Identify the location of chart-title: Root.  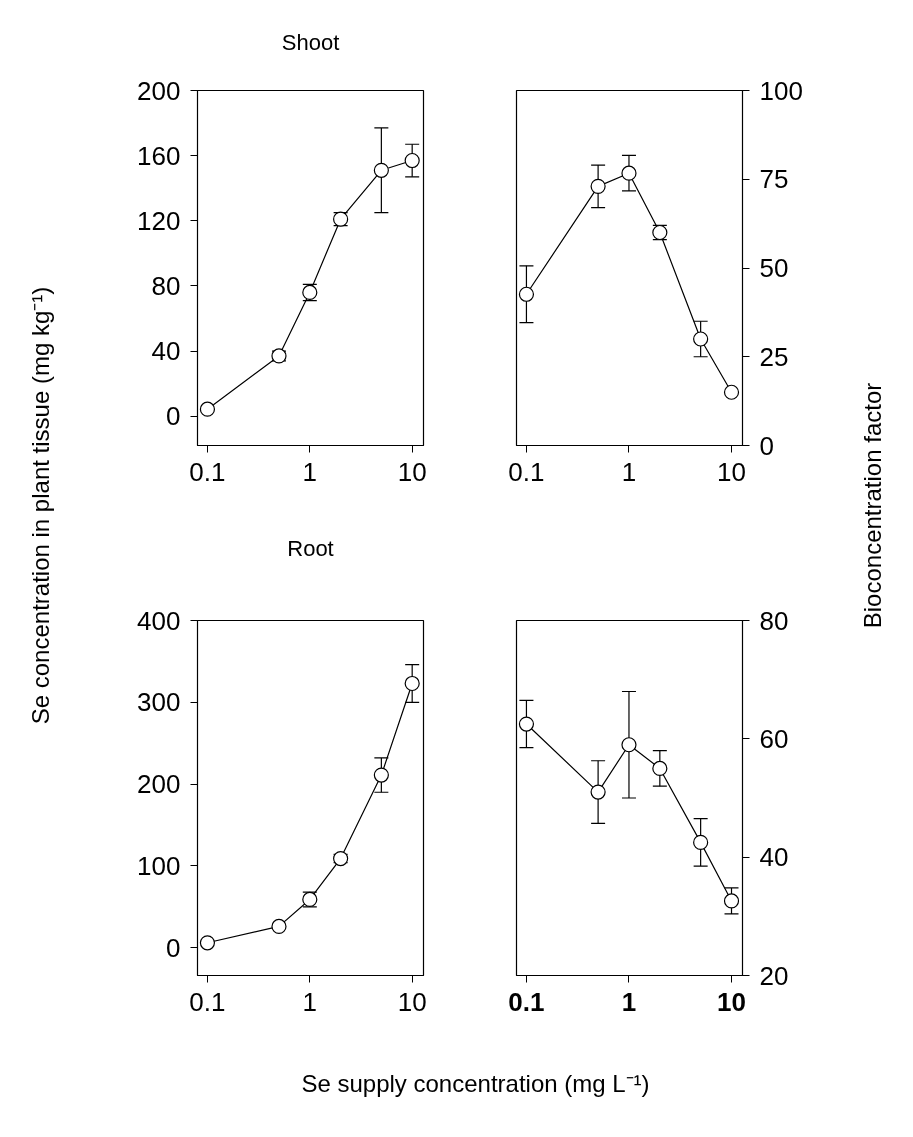
(310, 548).